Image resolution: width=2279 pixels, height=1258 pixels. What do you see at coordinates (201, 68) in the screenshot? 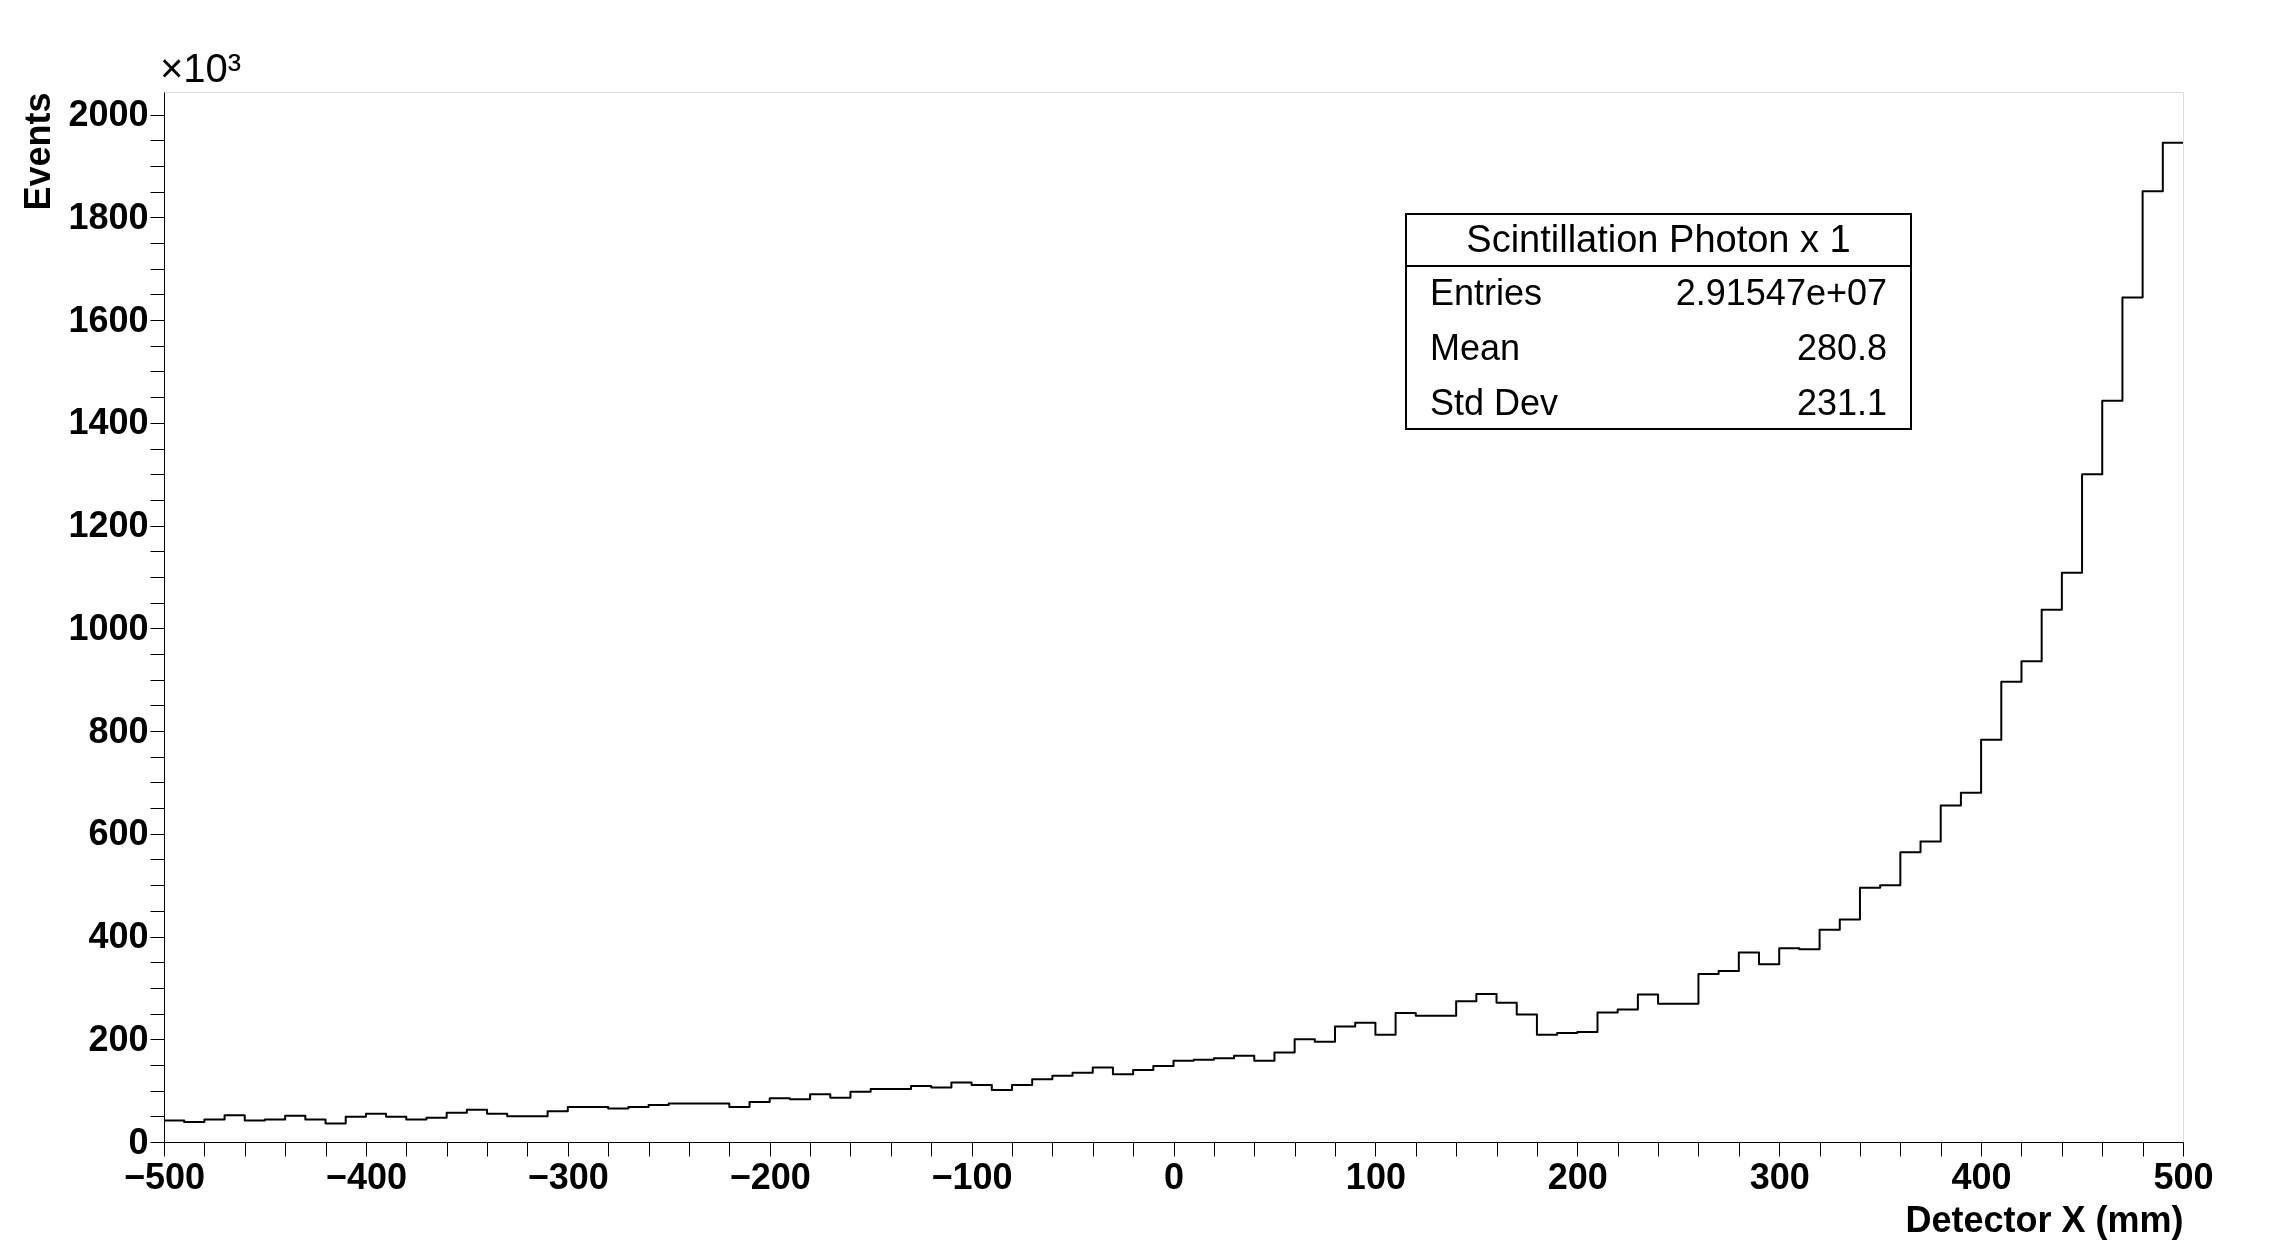
I see `text: ×10³` at bounding box center [201, 68].